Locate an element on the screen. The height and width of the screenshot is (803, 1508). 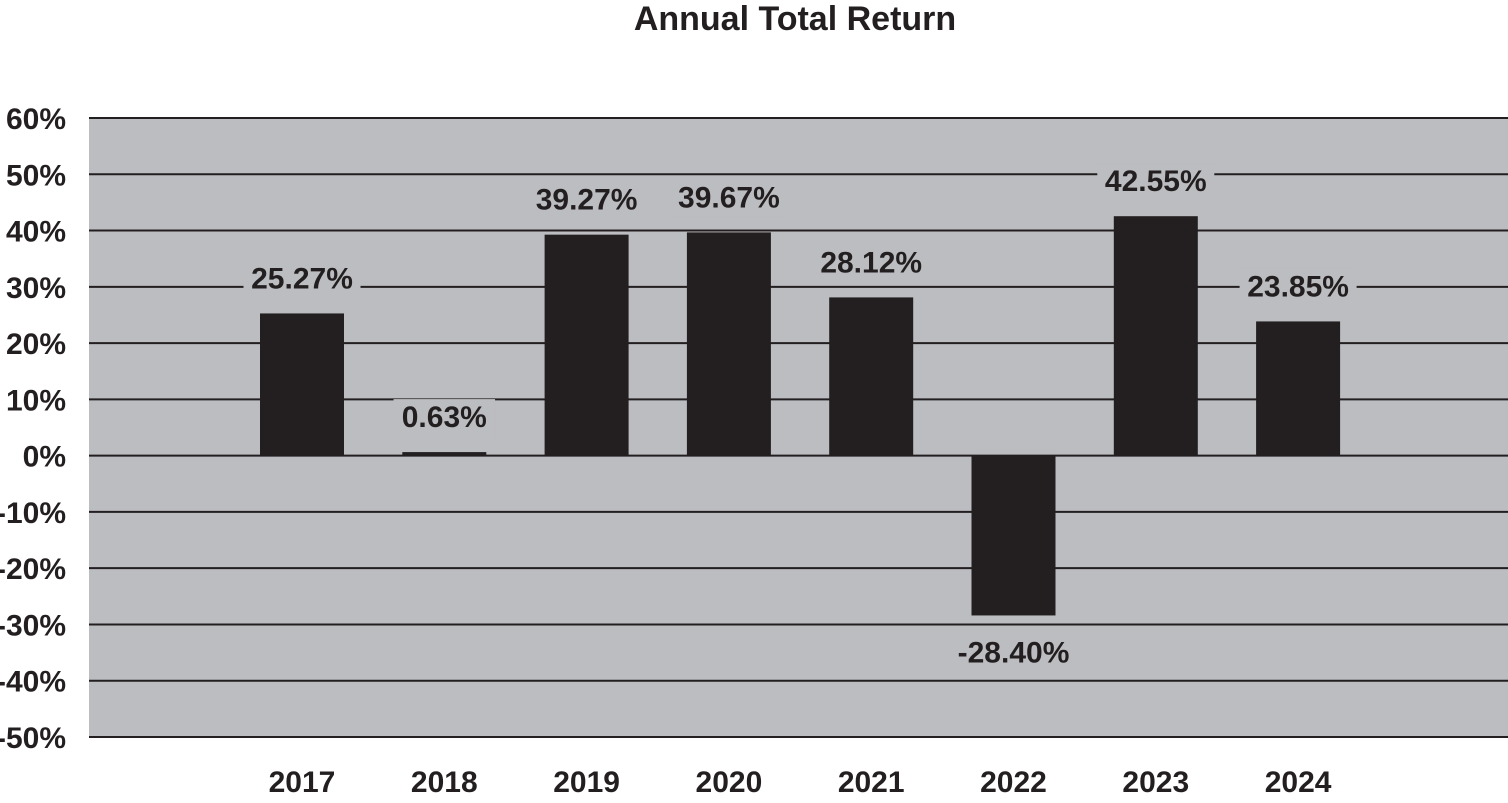
x-tick-label-2023: 2023 is located at coordinates (1155, 782).